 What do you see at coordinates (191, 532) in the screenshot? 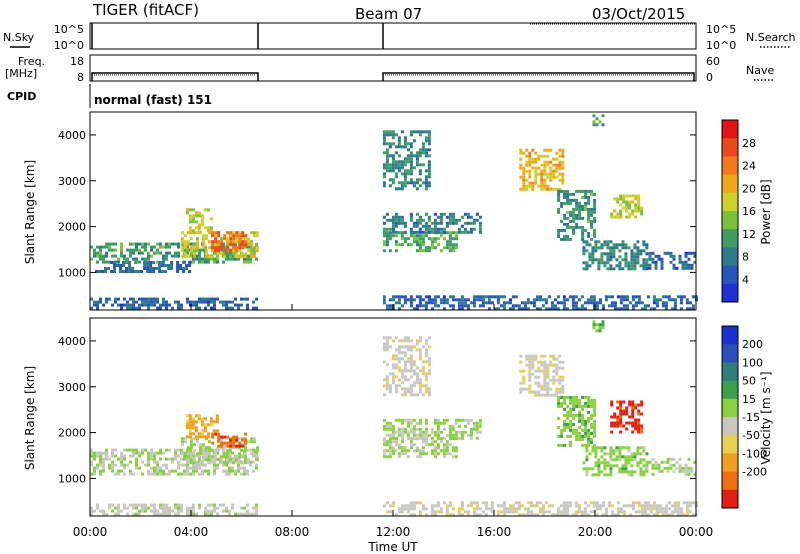
I see `x-tick-label: 04:00` at bounding box center [191, 532].